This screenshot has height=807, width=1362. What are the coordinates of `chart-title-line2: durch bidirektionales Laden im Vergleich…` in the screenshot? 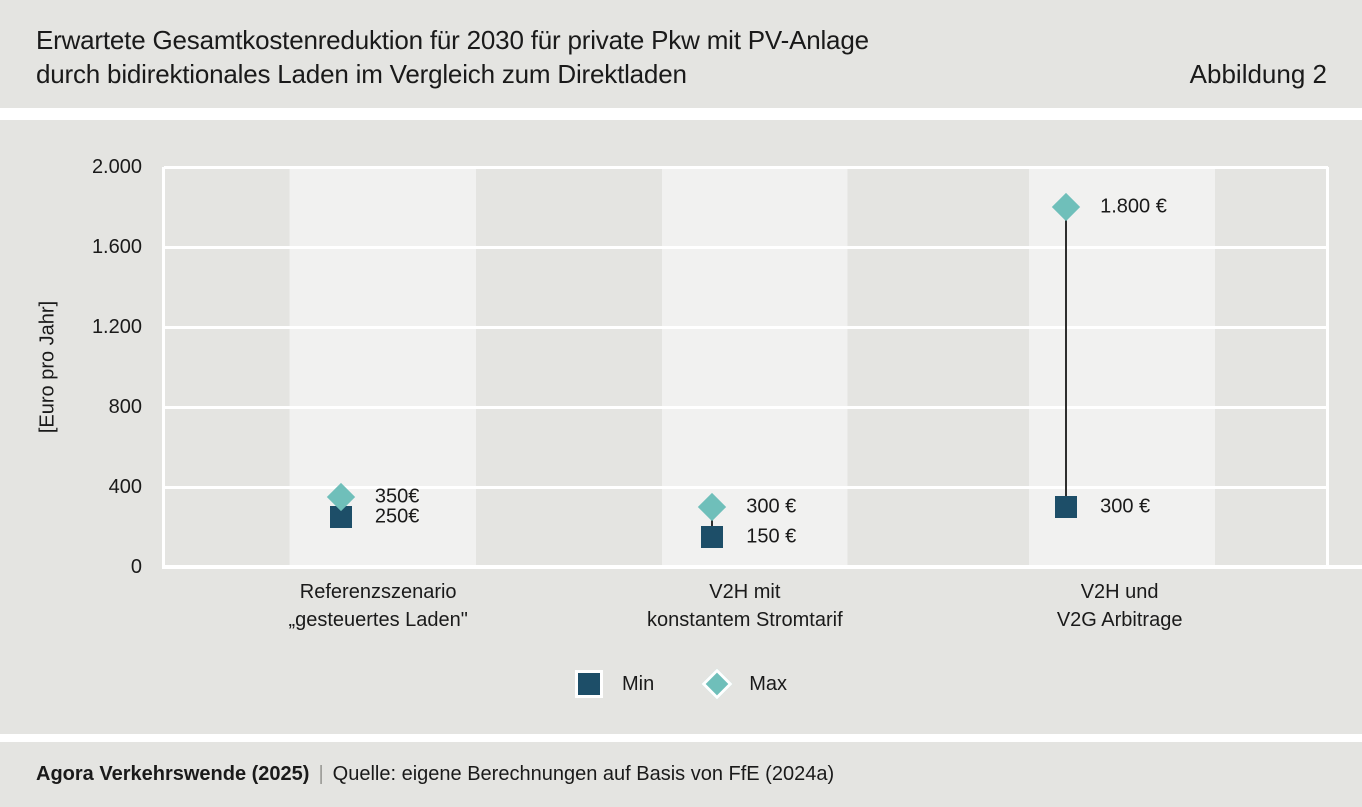 It's located at (361, 74).